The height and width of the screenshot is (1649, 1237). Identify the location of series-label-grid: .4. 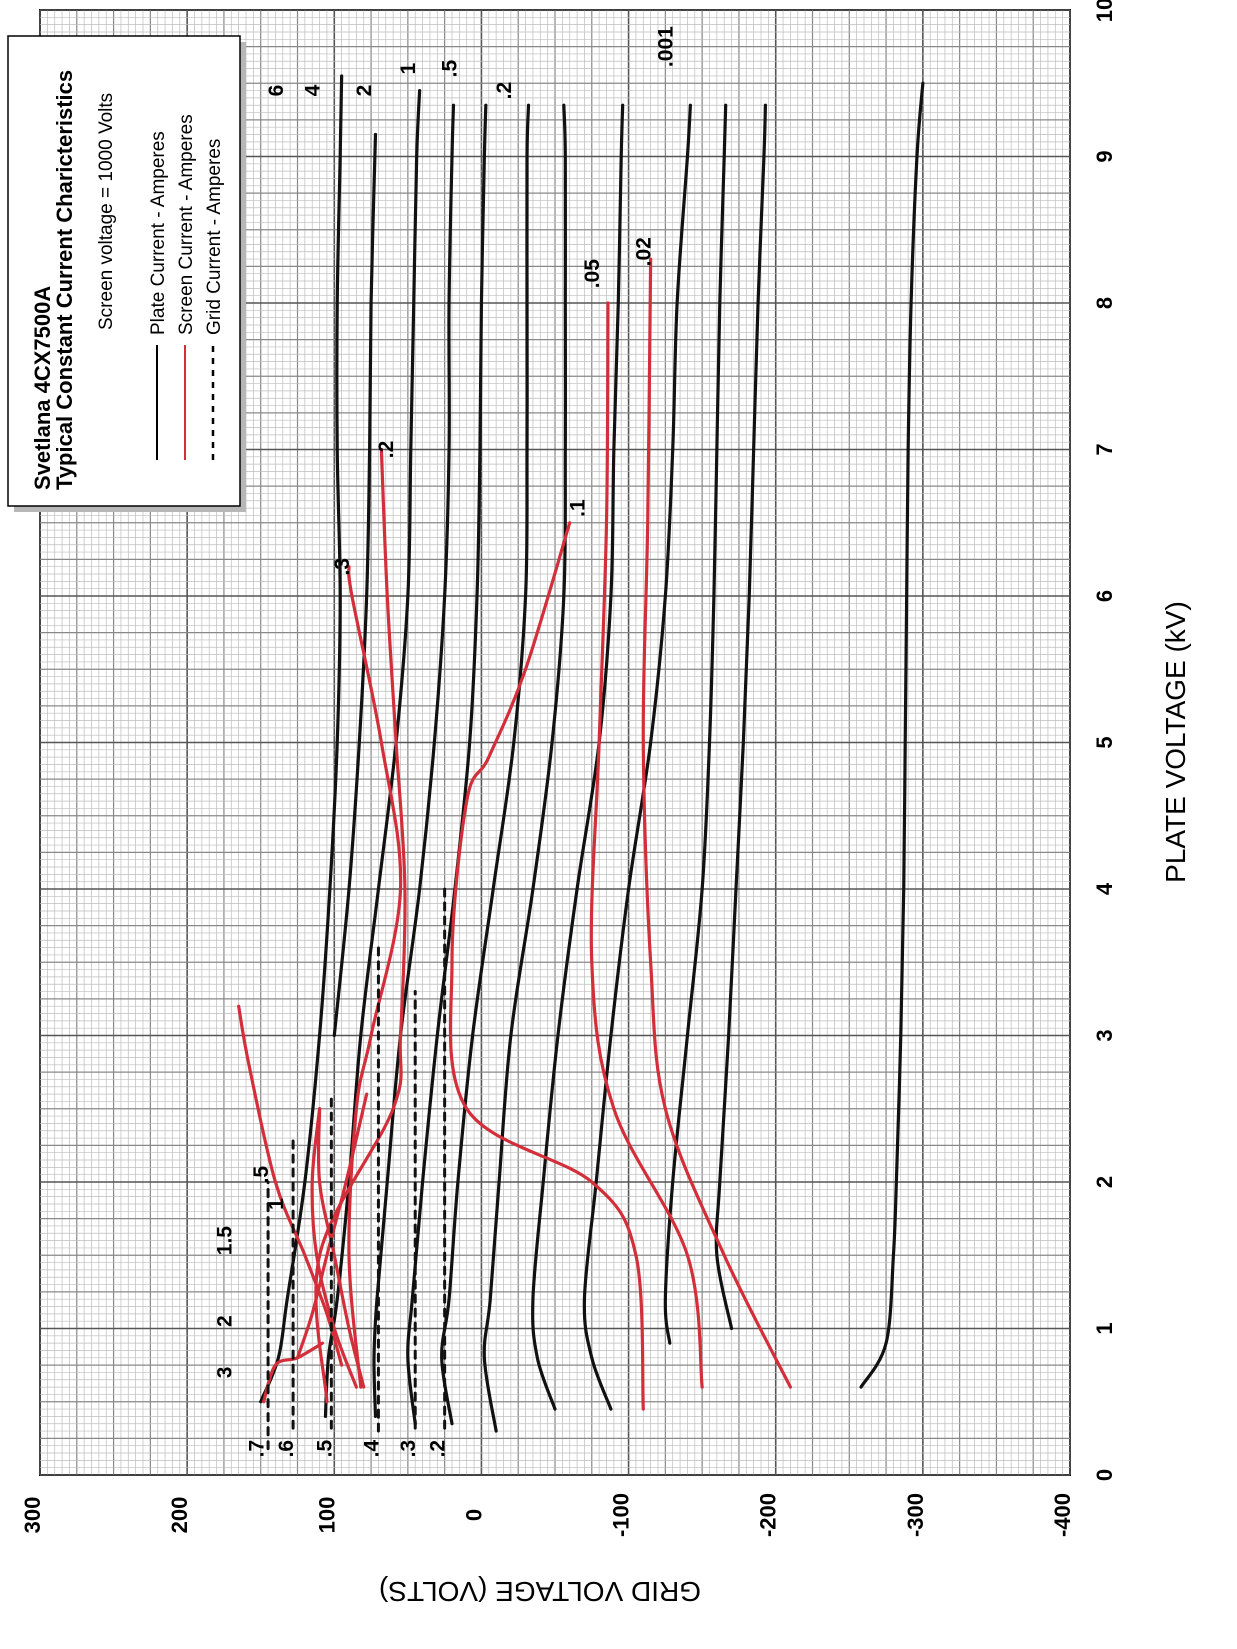
(371, 1449).